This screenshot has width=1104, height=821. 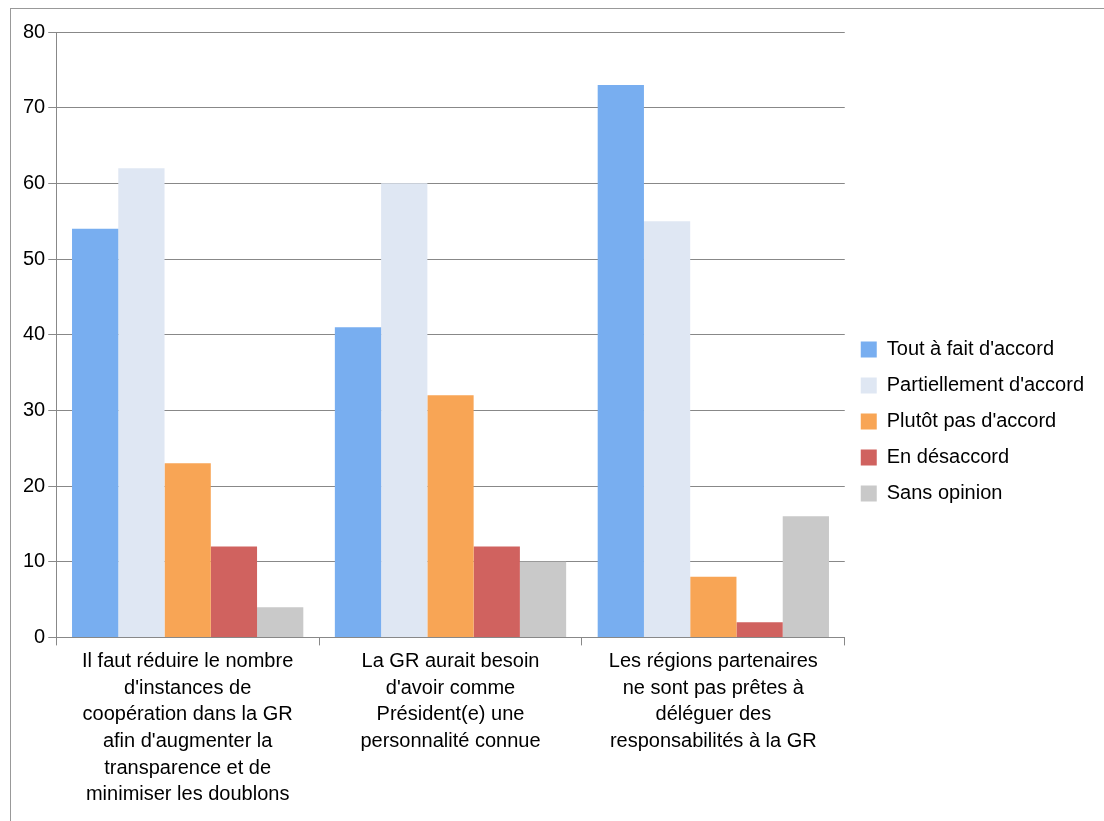 I want to click on legend-label: En désaccord, so click(x=948, y=456).